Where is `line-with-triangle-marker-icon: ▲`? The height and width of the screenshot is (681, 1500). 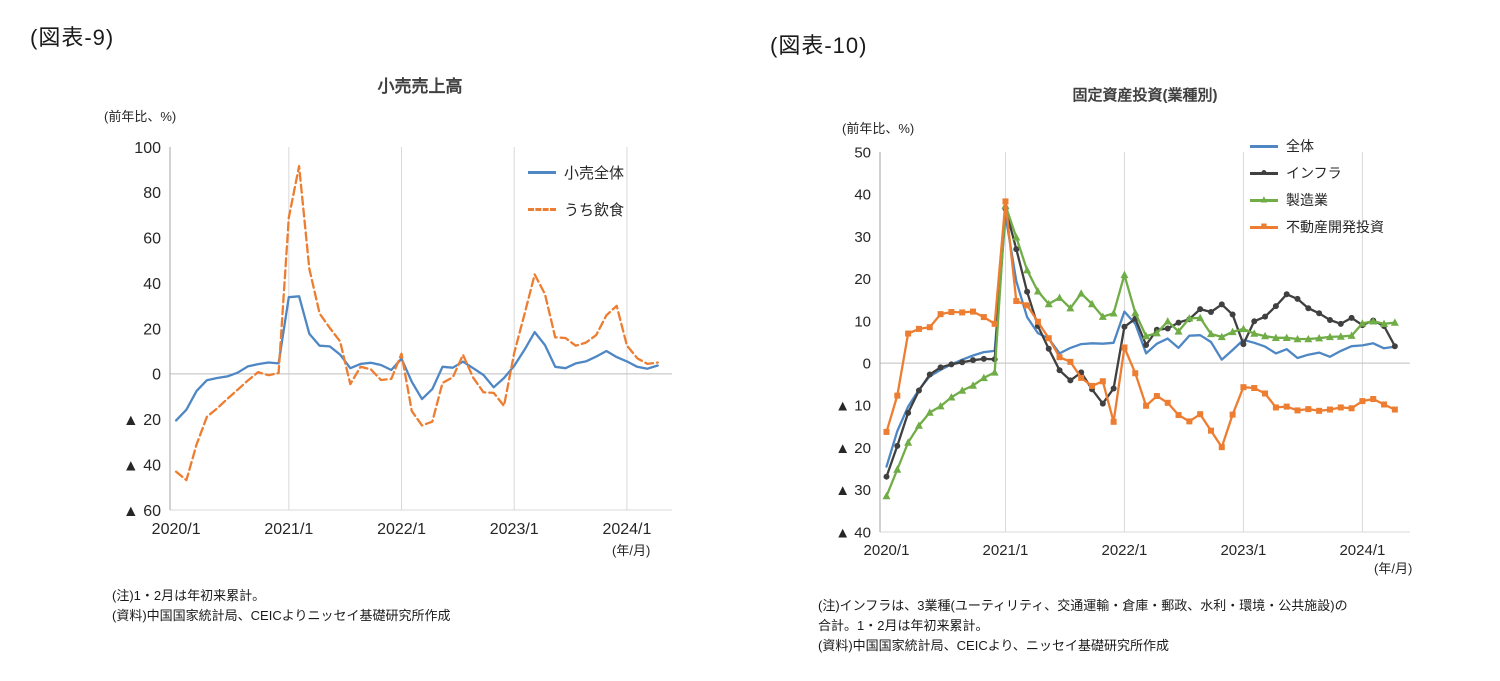
line-with-triangle-marker-icon: ▲ is located at coordinates (1264, 200).